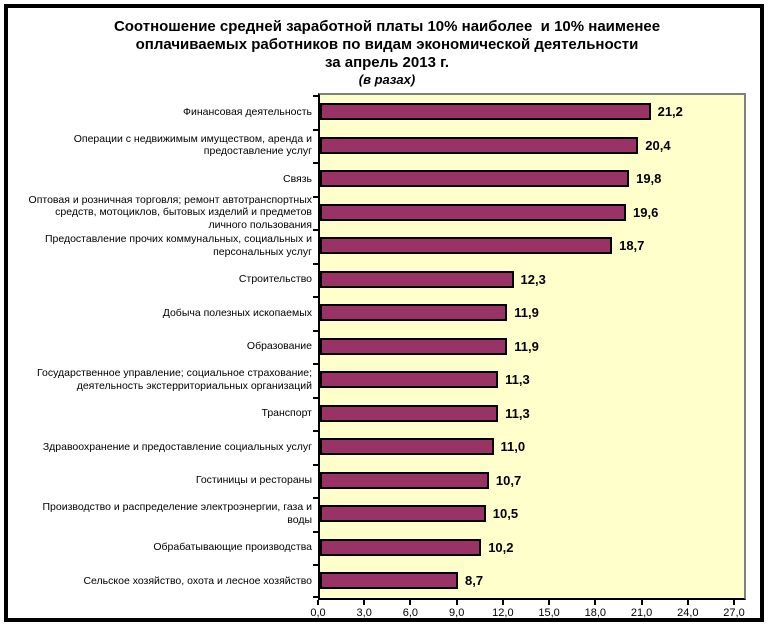  What do you see at coordinates (167, 414) in the screenshot?
I see `category-label-row: Транспорт` at bounding box center [167, 414].